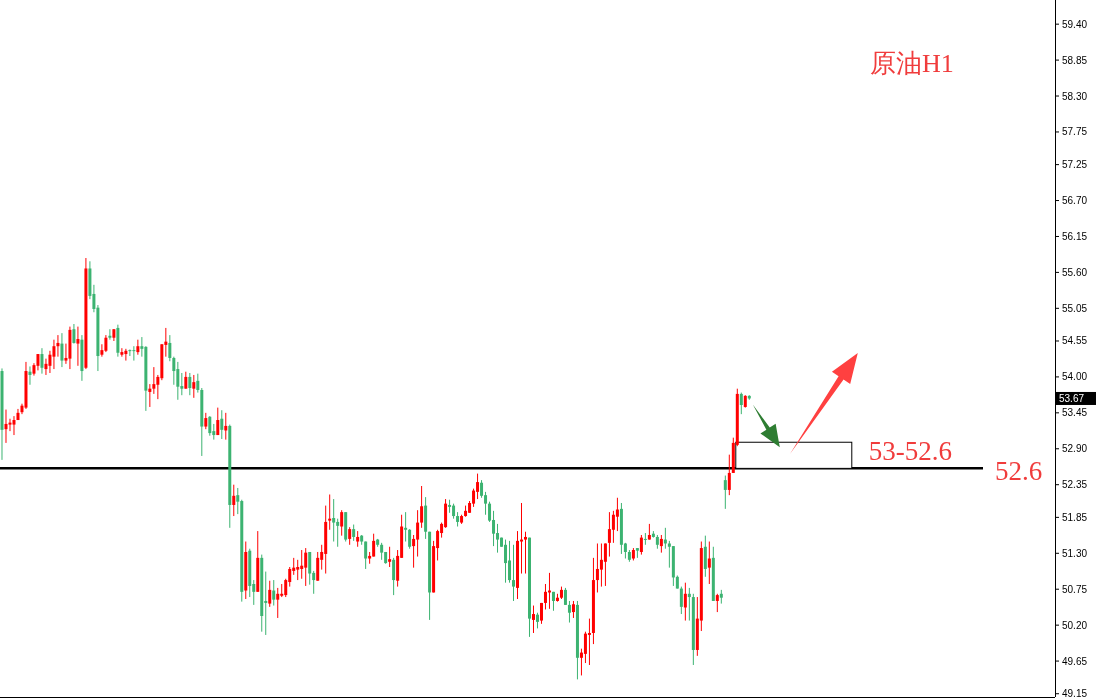  Describe the element at coordinates (1075, 201) in the screenshot. I see `y-tick-label: 56.70` at that location.